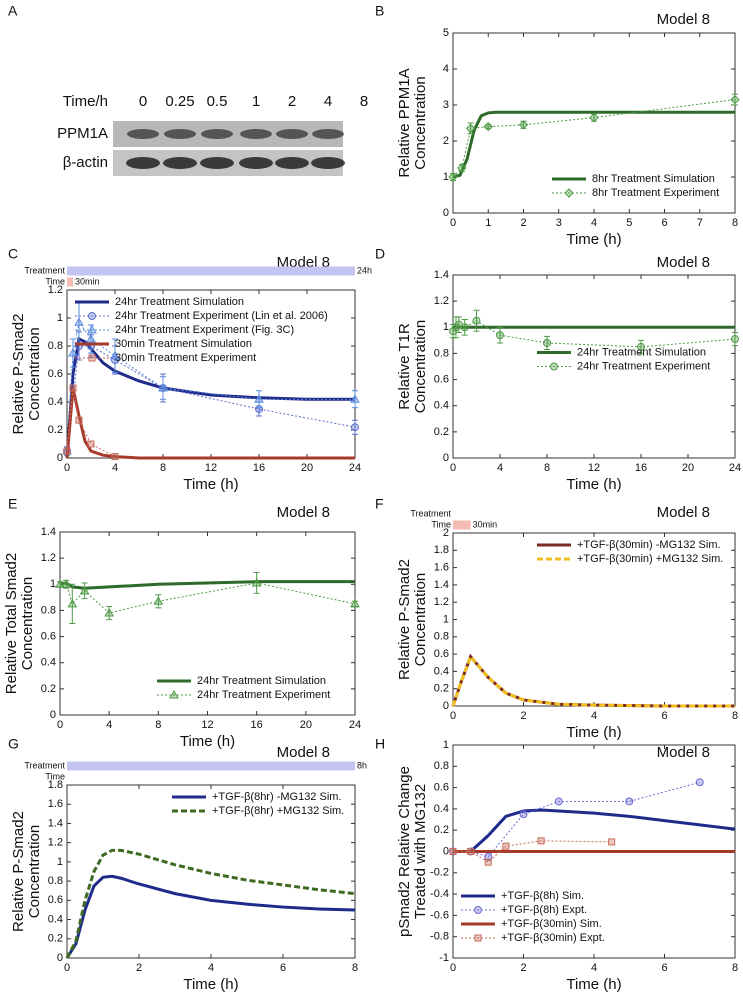  I want to click on y-tick-label: 0.8, so click(48, 610).